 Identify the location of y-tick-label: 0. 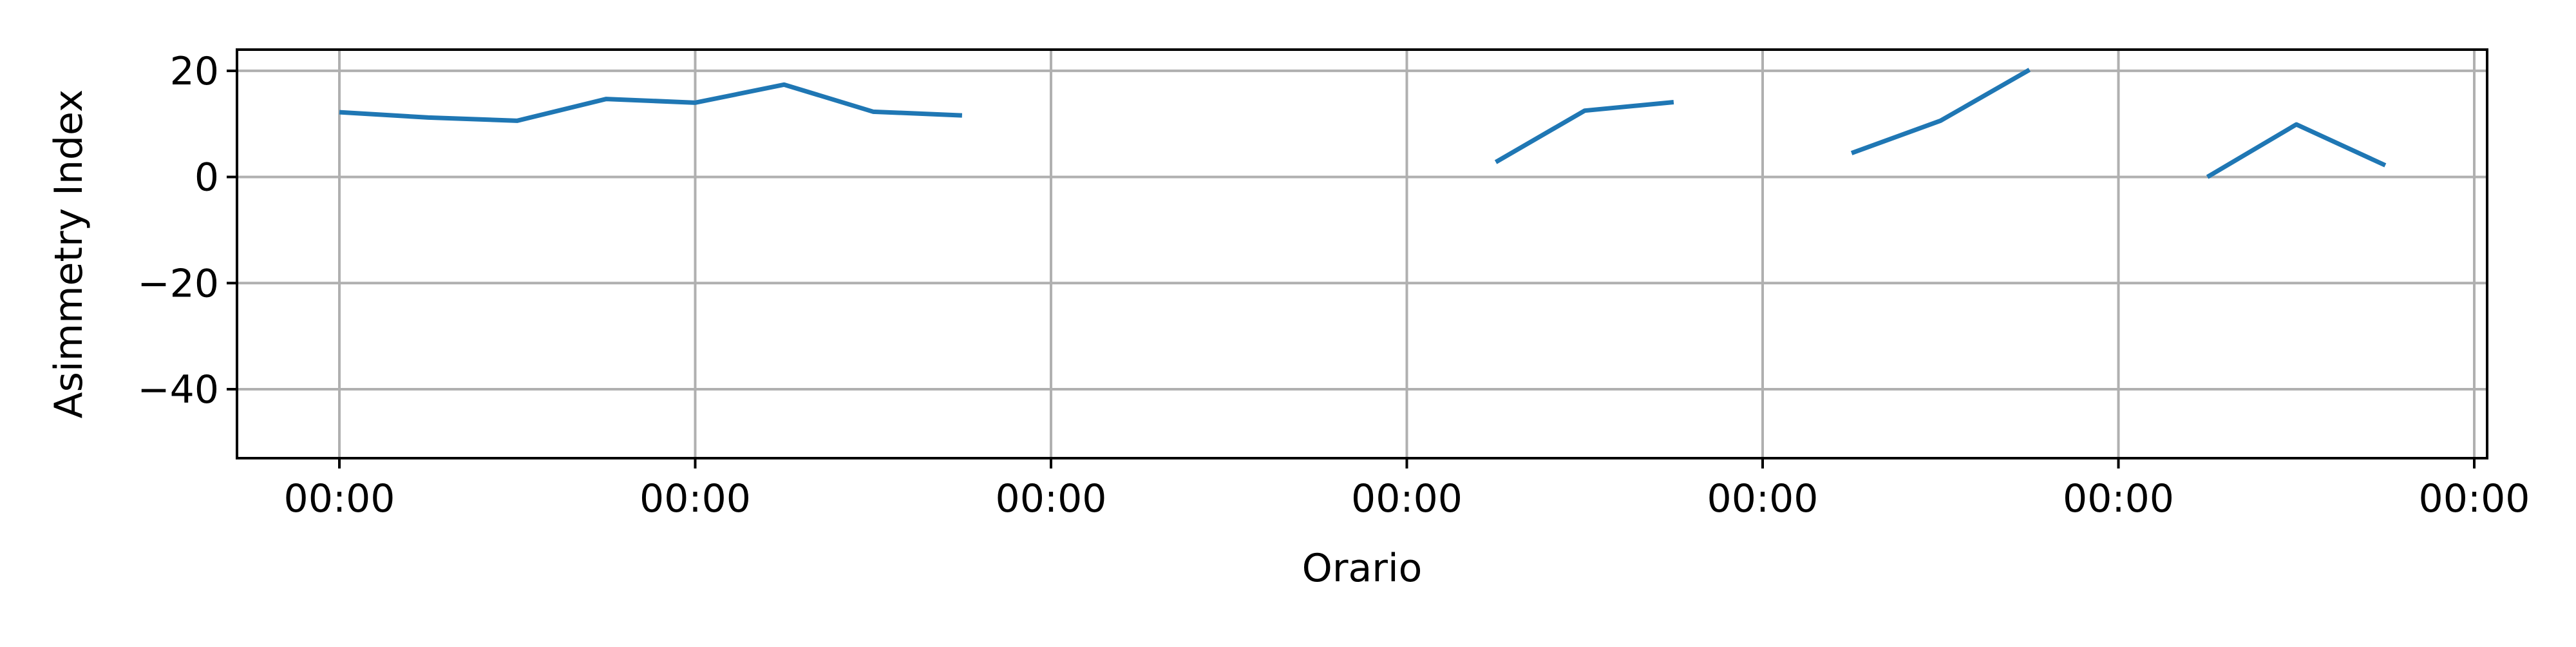
(207, 177).